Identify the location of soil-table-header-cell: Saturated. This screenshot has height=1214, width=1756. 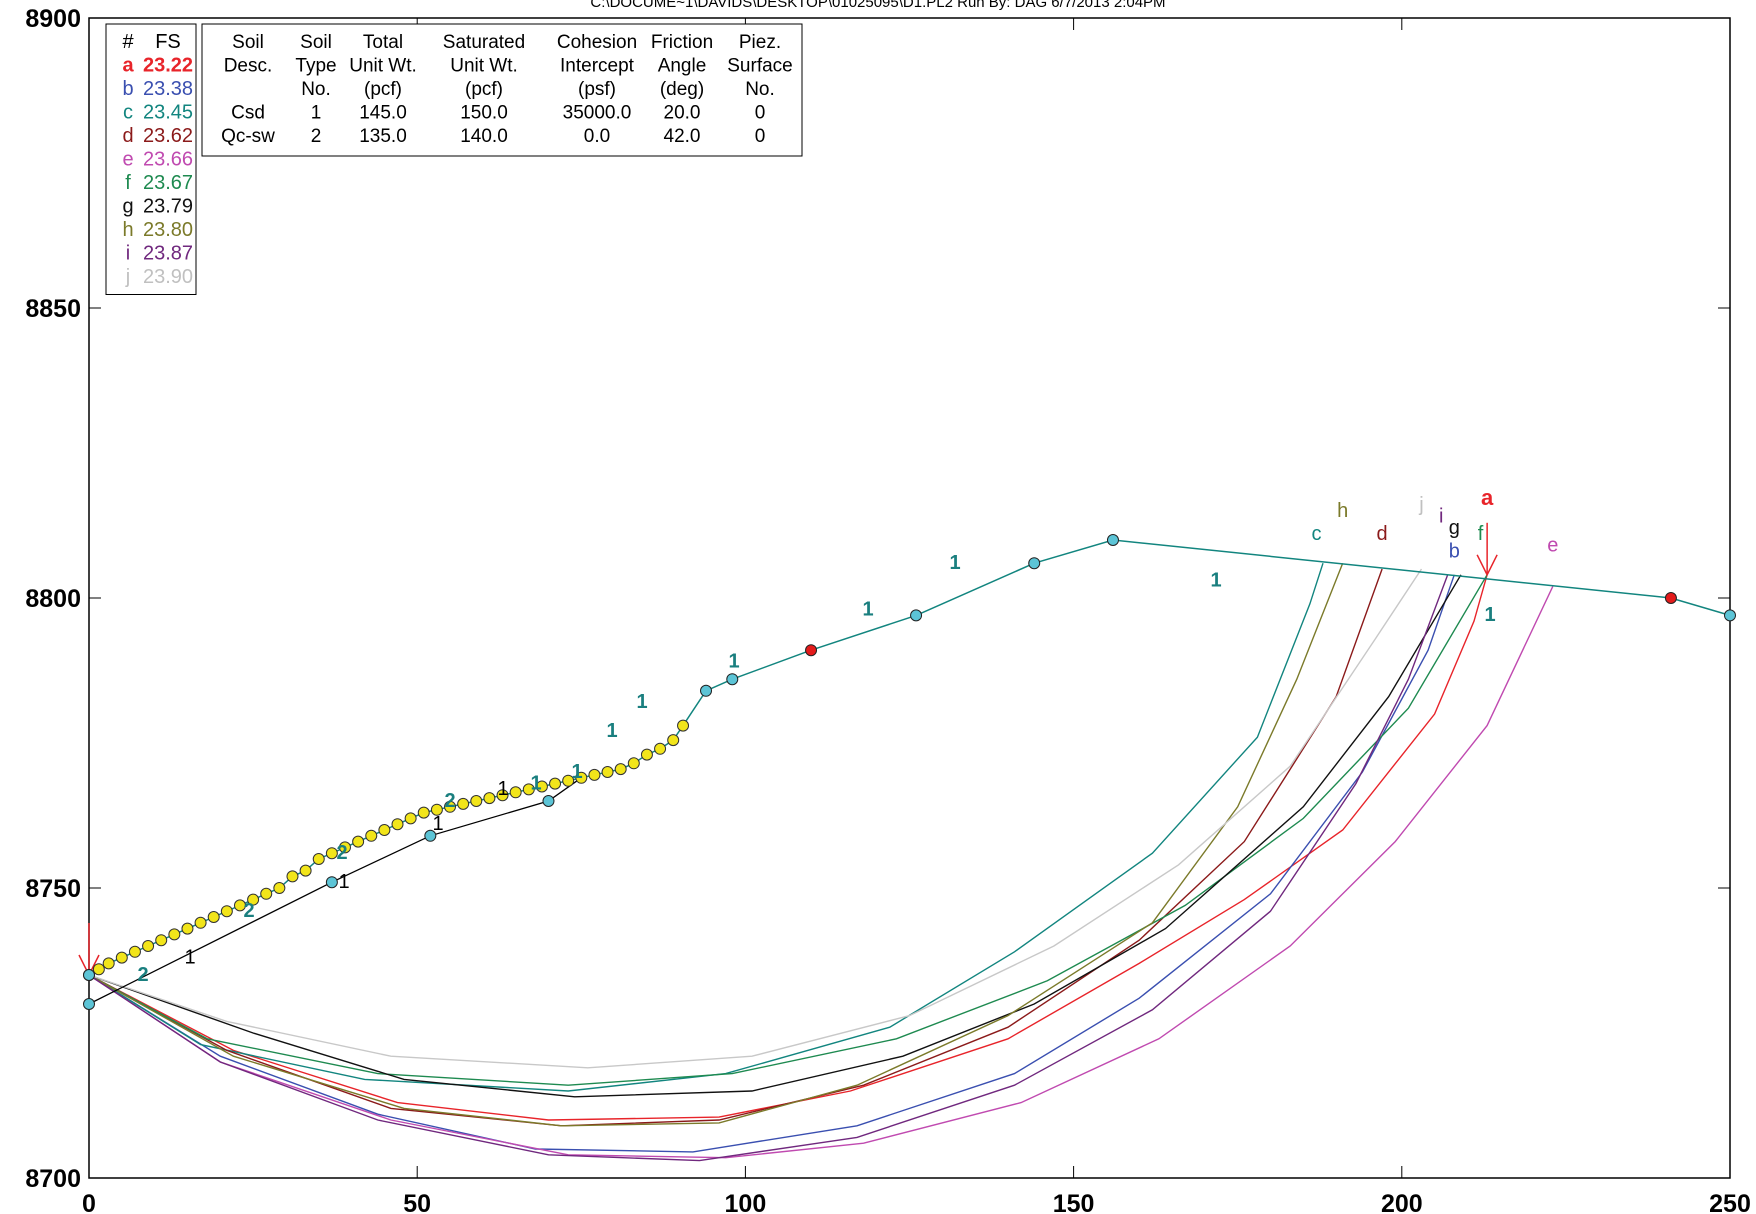
(484, 42).